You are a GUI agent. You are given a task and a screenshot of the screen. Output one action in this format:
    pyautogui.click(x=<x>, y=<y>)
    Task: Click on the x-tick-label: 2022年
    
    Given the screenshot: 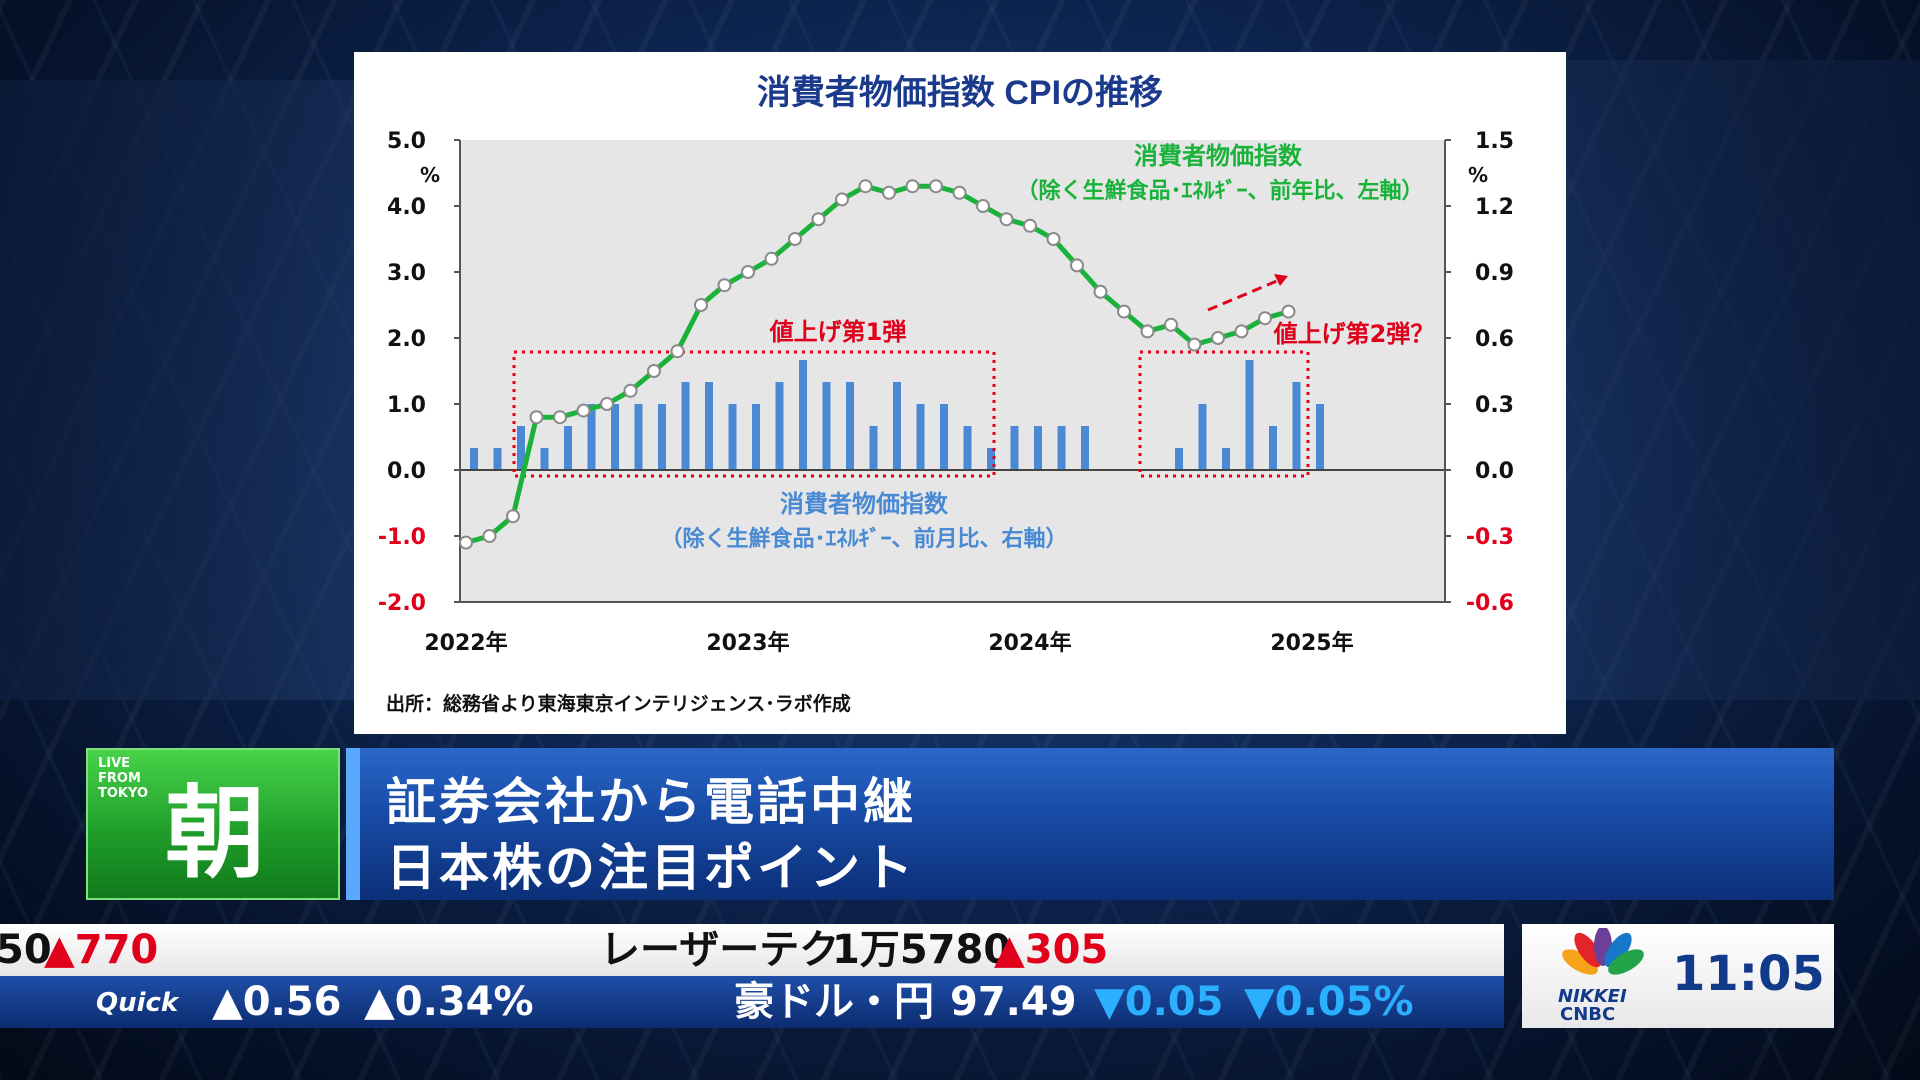 What is the action you would take?
    pyautogui.click(x=465, y=643)
    